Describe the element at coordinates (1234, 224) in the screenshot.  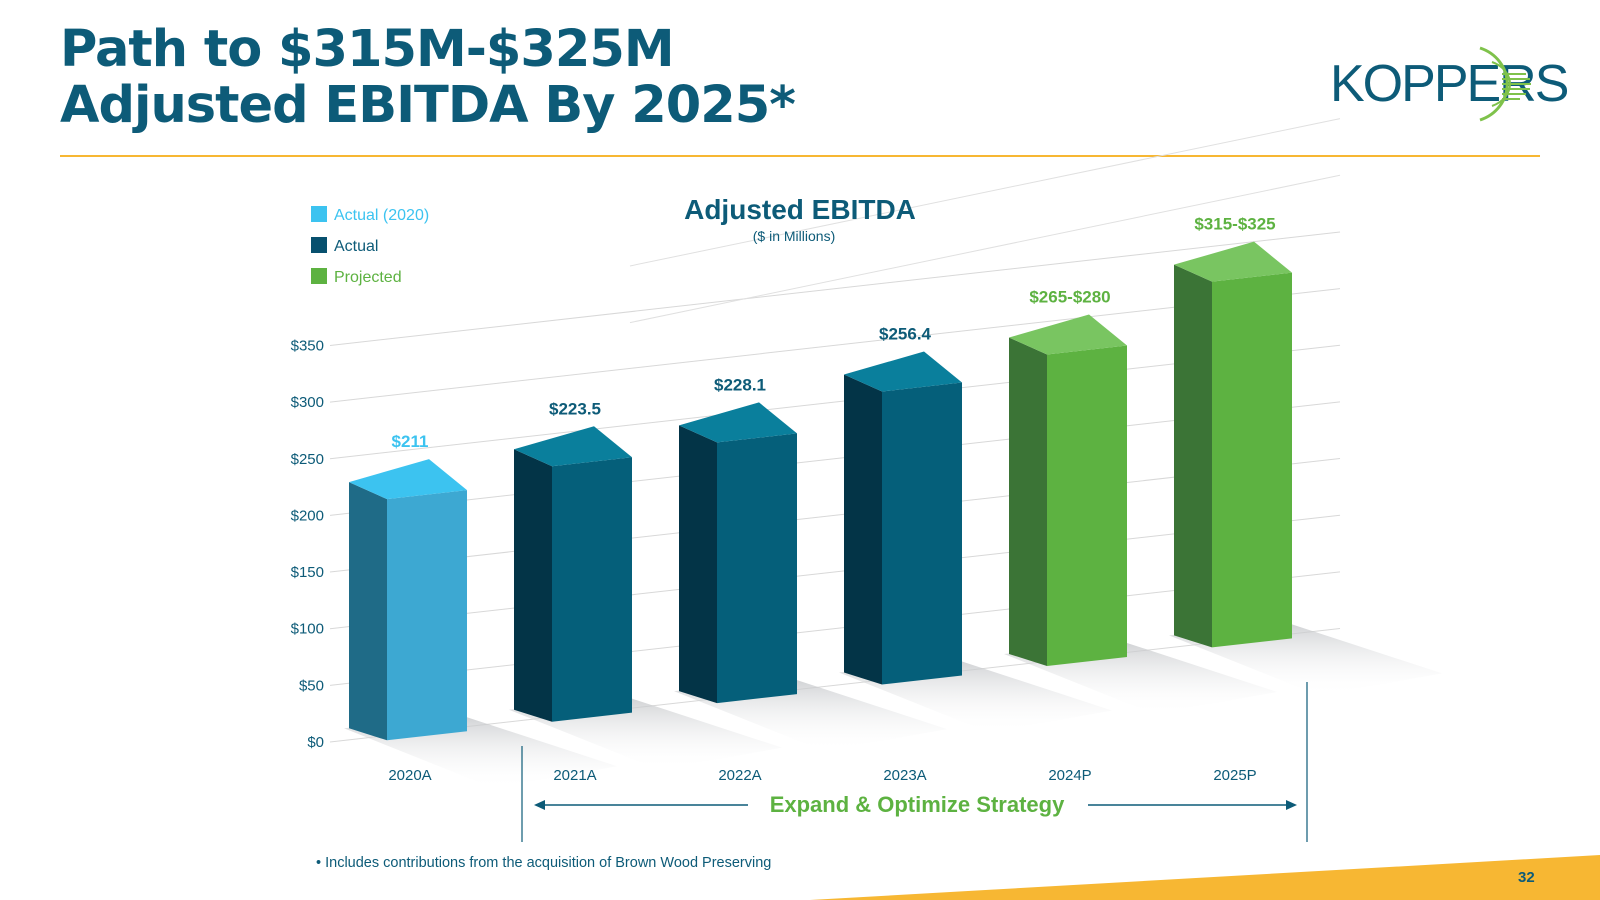
I see `value-label: $315-$325` at that location.